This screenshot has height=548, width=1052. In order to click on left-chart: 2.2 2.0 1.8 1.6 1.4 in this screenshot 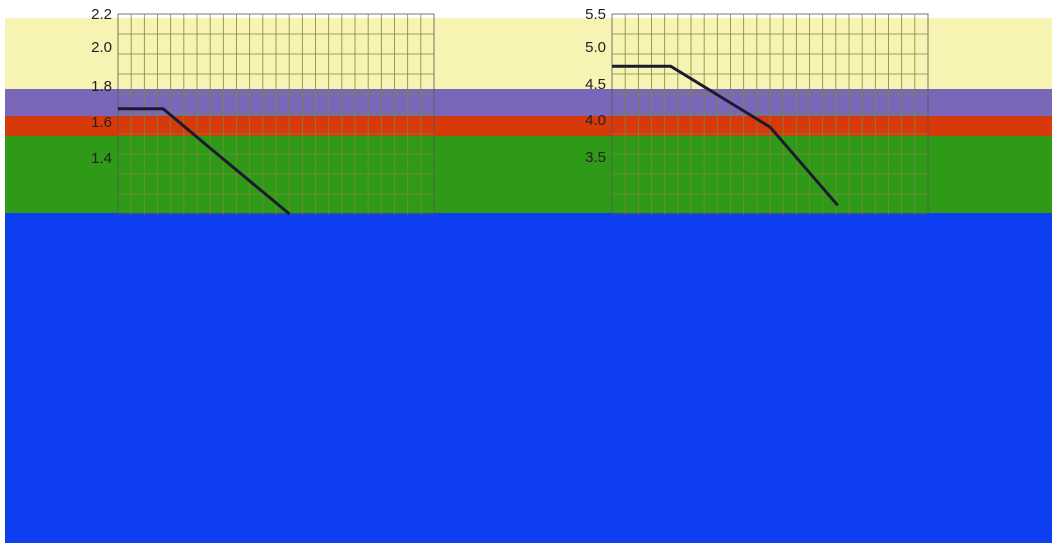, I will do `click(263, 111)`.